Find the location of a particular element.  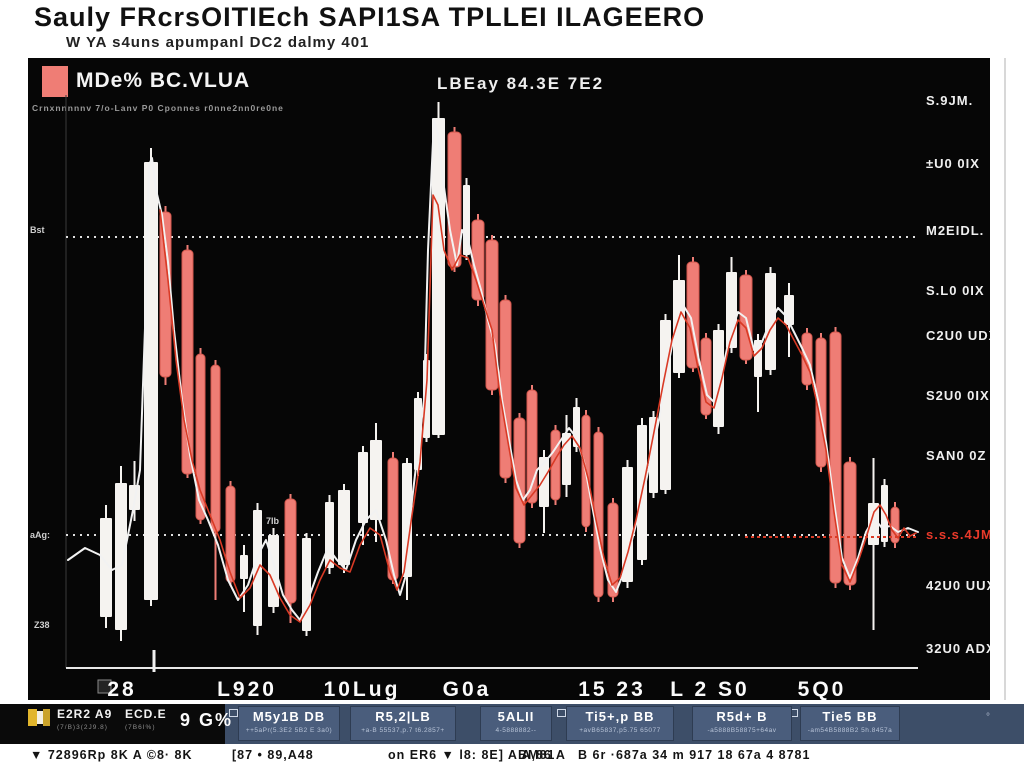

toolbar-button-2: R5,2|LB +a-B 55537,p.7 t6.2857+ is located at coordinates (403, 723).